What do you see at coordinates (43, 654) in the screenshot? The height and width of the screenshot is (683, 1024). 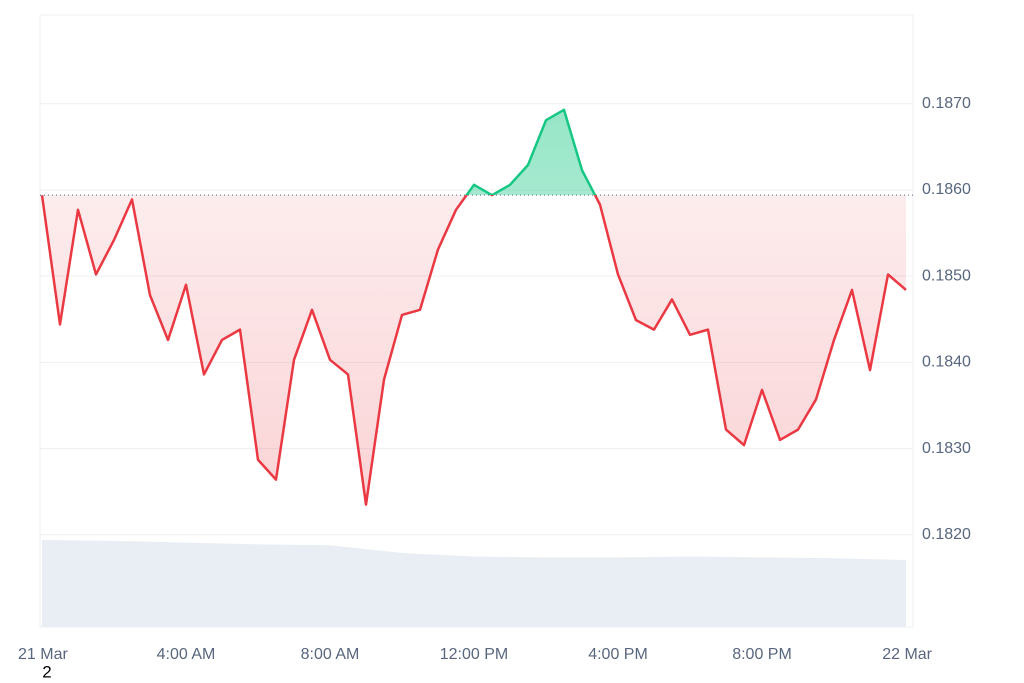 I see `x-tick-label: 21 Mar` at bounding box center [43, 654].